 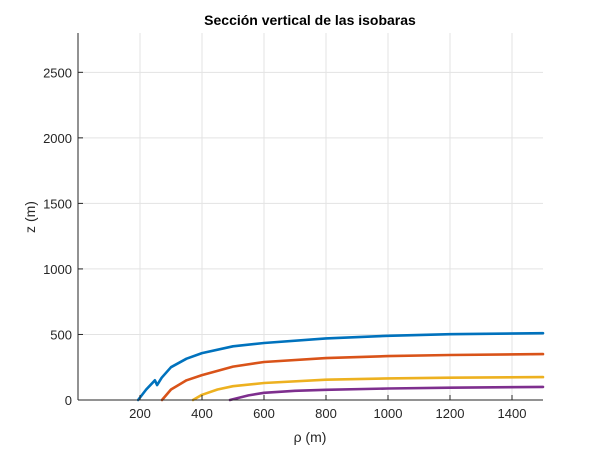 I want to click on x-axis-label: ρ (m), so click(x=310, y=437).